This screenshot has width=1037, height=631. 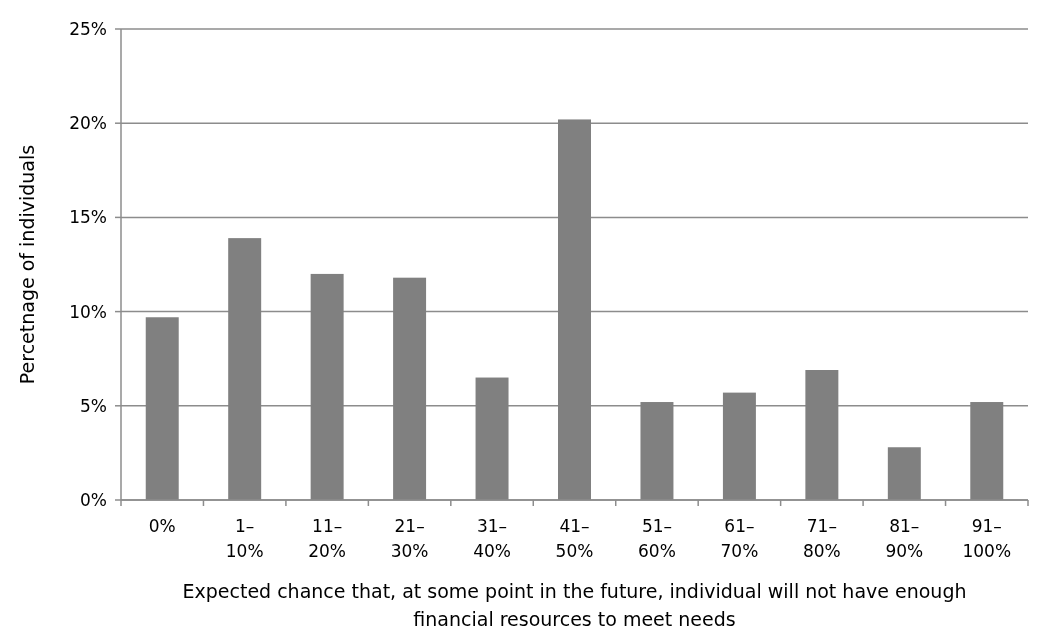 I want to click on y-tick-label: 20%, so click(x=88, y=123).